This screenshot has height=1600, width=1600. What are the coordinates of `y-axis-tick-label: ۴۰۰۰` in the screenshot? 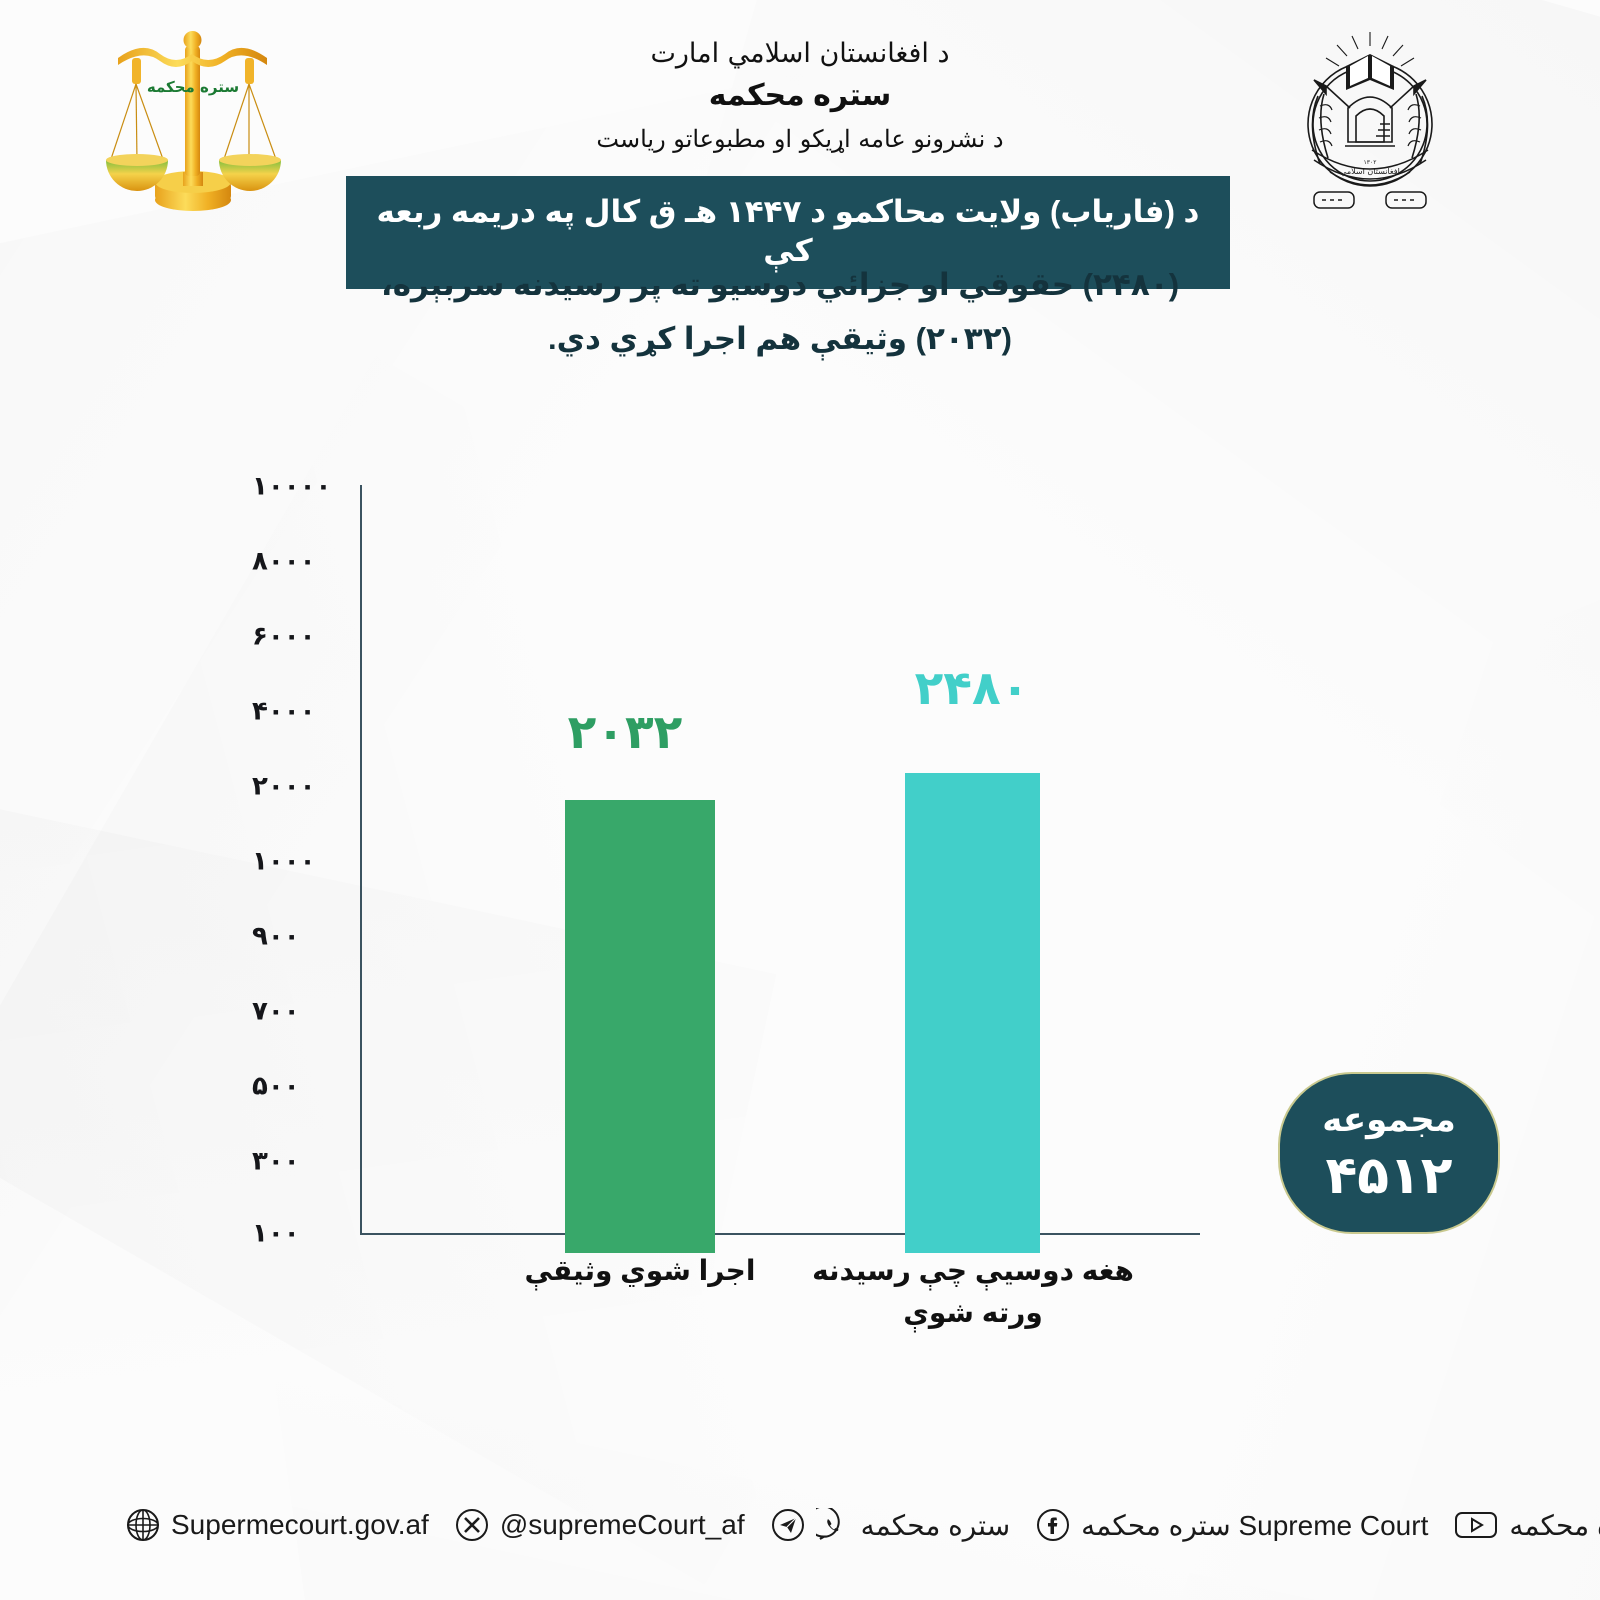 It's located at (284, 710).